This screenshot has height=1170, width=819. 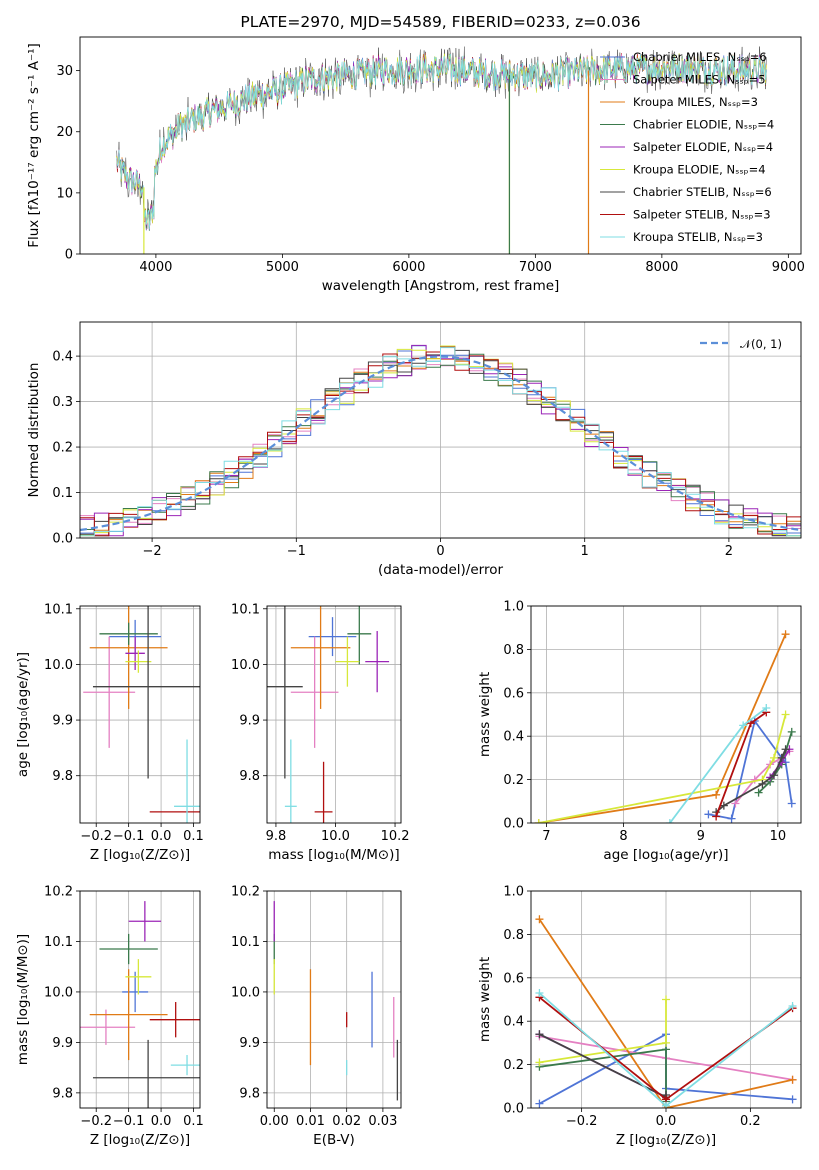 What do you see at coordinates (276, 836) in the screenshot?
I see `age_vs_mass-xtick-label: 9.8` at bounding box center [276, 836].